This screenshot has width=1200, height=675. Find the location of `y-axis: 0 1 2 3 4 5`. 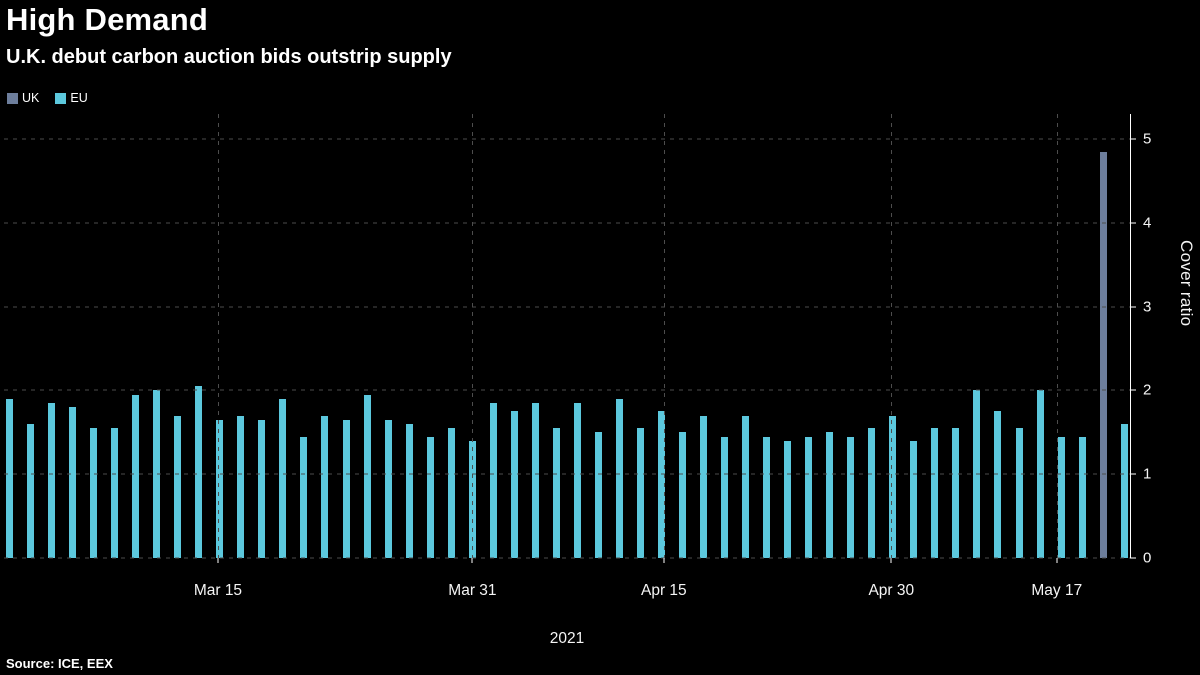

y-axis: 0 1 2 3 4 5 is located at coordinates (1163, 340).